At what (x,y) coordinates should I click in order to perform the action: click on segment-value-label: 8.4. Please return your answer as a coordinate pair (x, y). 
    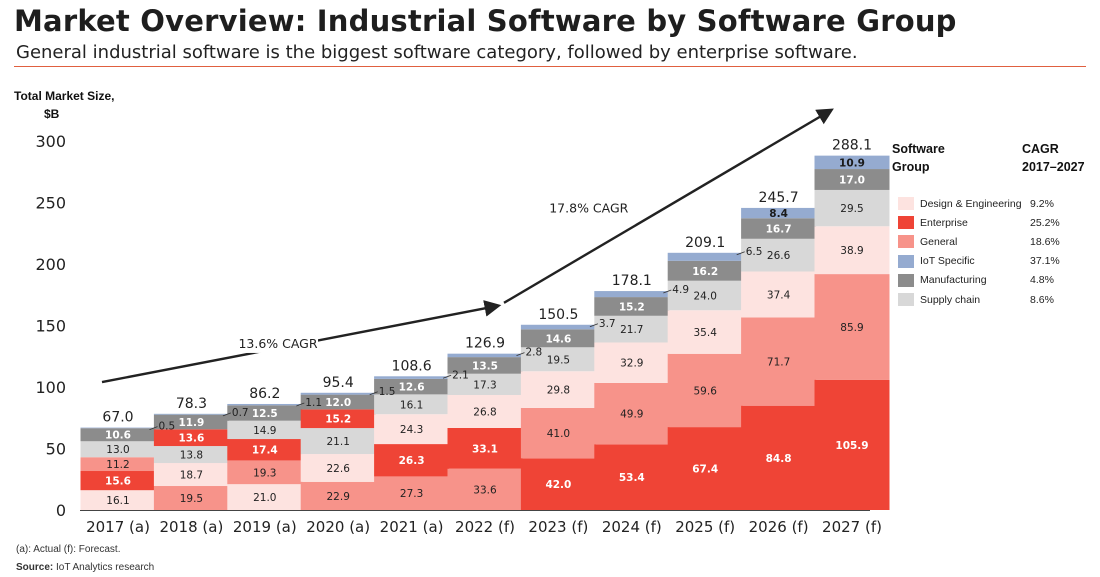
    Looking at the image, I should click on (778, 214).